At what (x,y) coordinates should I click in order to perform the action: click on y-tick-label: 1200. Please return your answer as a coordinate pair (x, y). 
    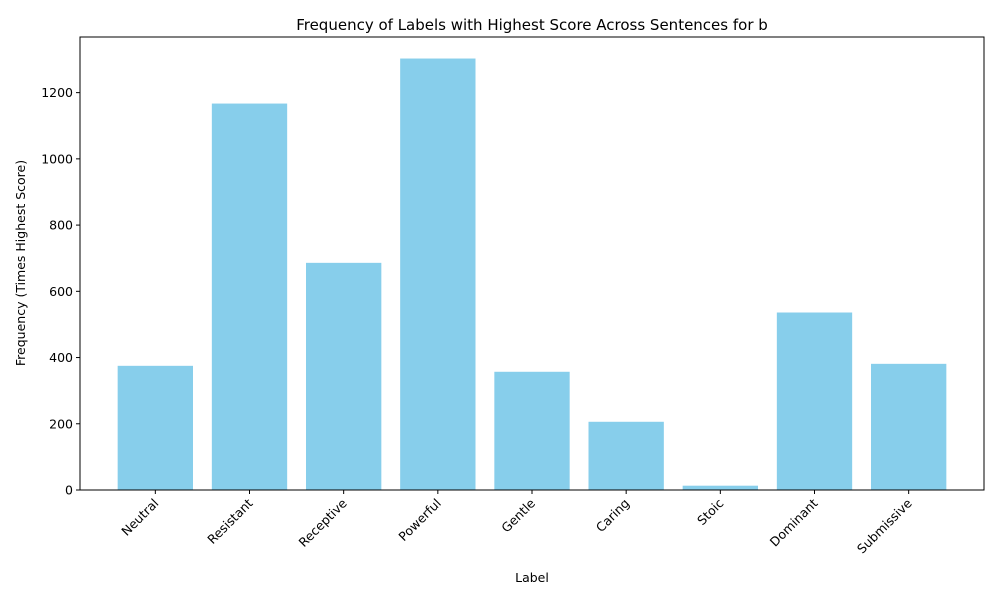
    Looking at the image, I should click on (57, 92).